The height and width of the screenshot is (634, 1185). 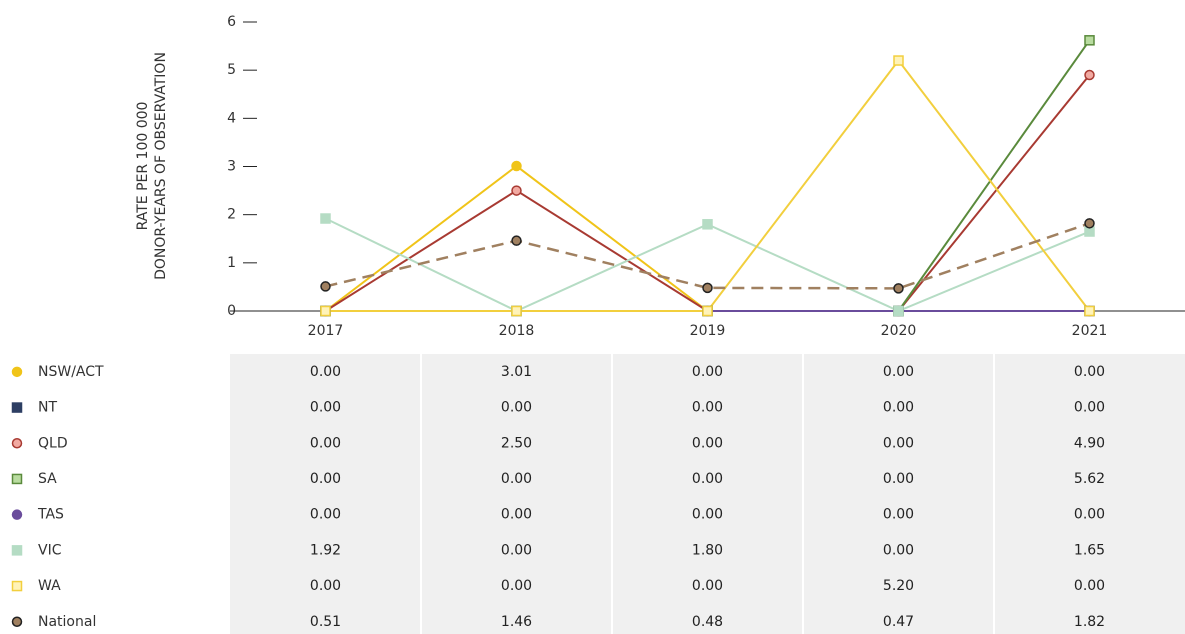 I want to click on y-tick-label: 3, so click(x=231, y=167).